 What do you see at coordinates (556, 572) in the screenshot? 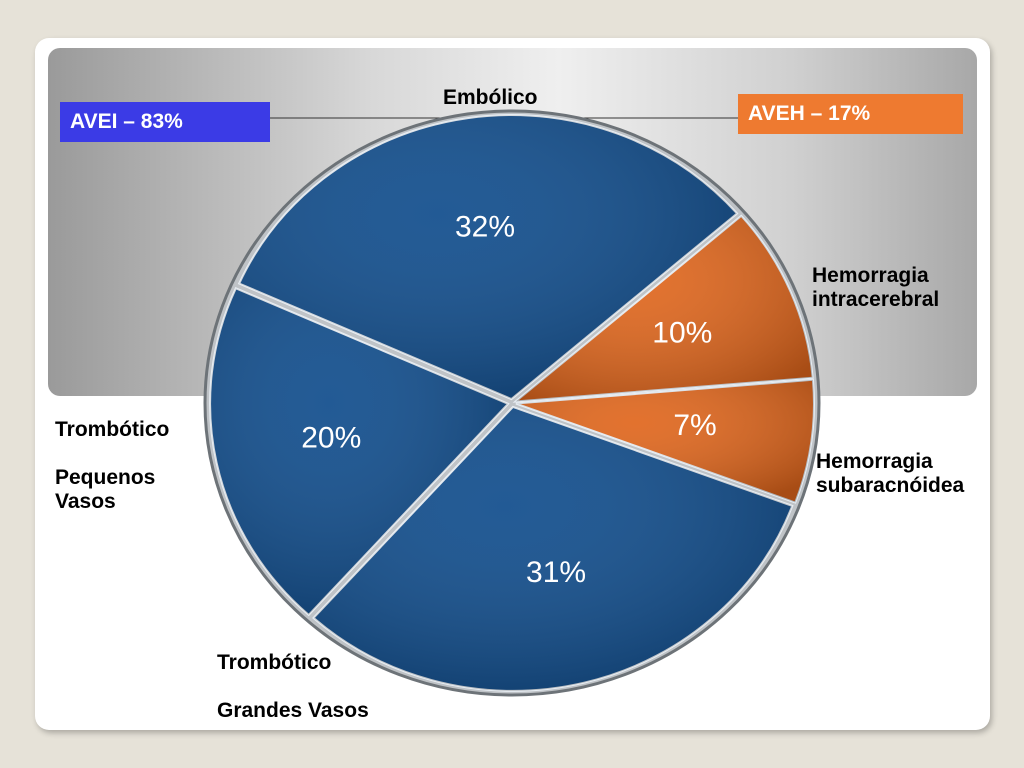
I see `slice-label: 31%` at bounding box center [556, 572].